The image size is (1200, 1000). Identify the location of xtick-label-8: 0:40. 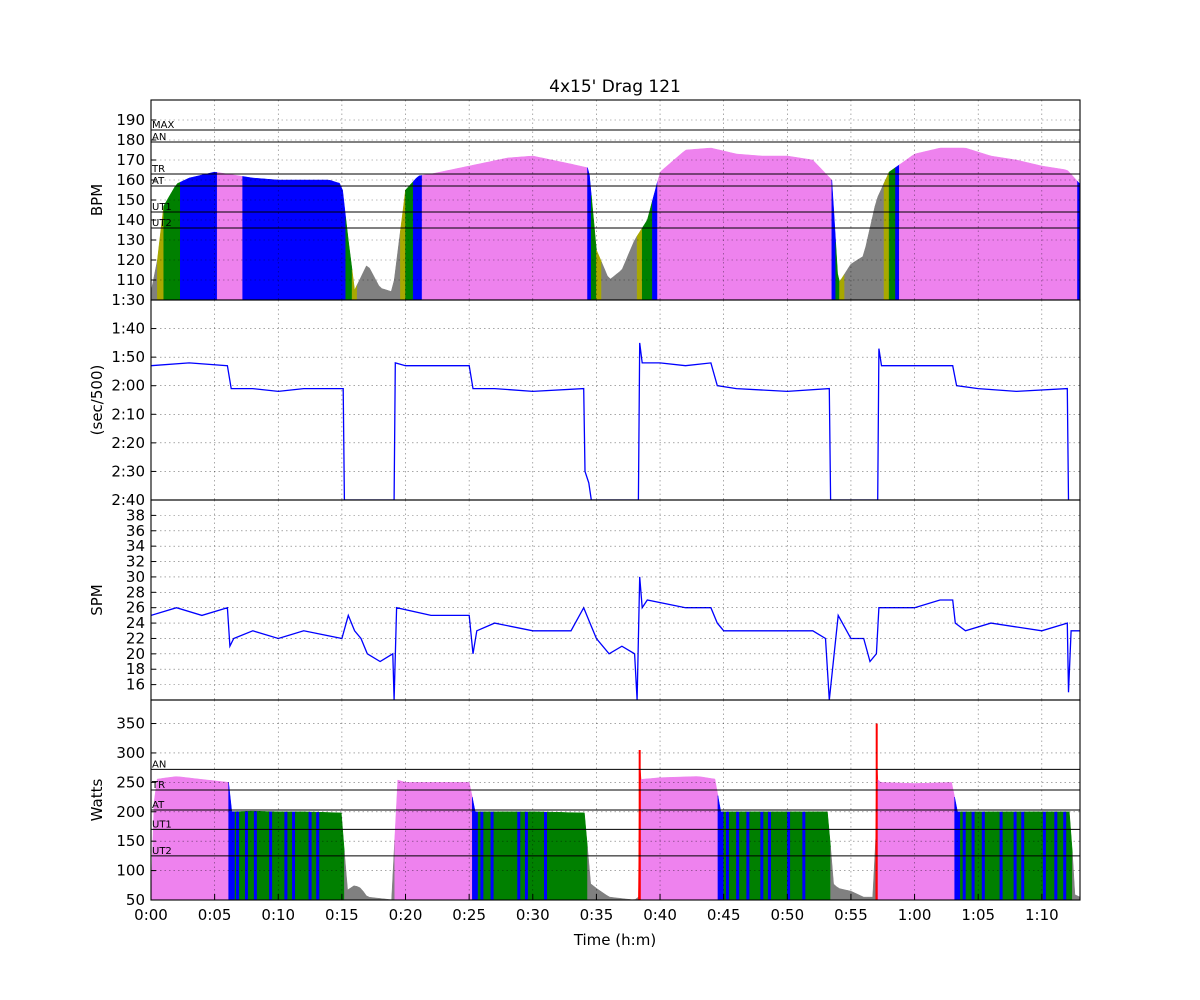
(660, 915).